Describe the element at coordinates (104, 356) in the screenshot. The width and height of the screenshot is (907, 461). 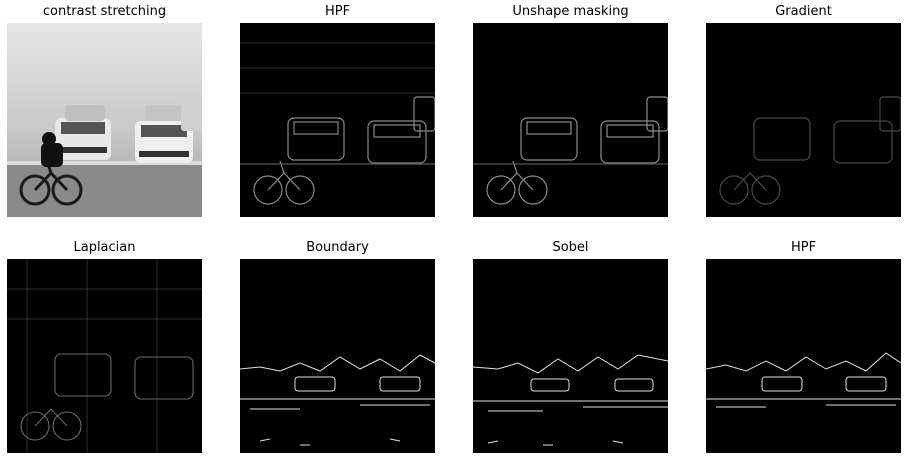
I see `image-laplacian` at that location.